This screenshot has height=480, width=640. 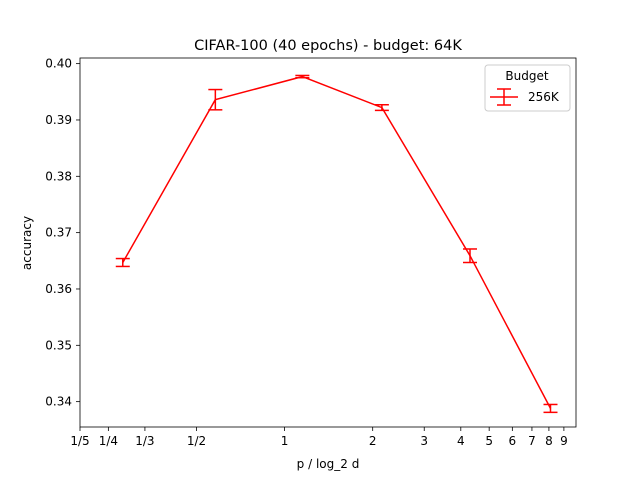 I want to click on y-tick-label: 0.40, so click(x=58, y=64).